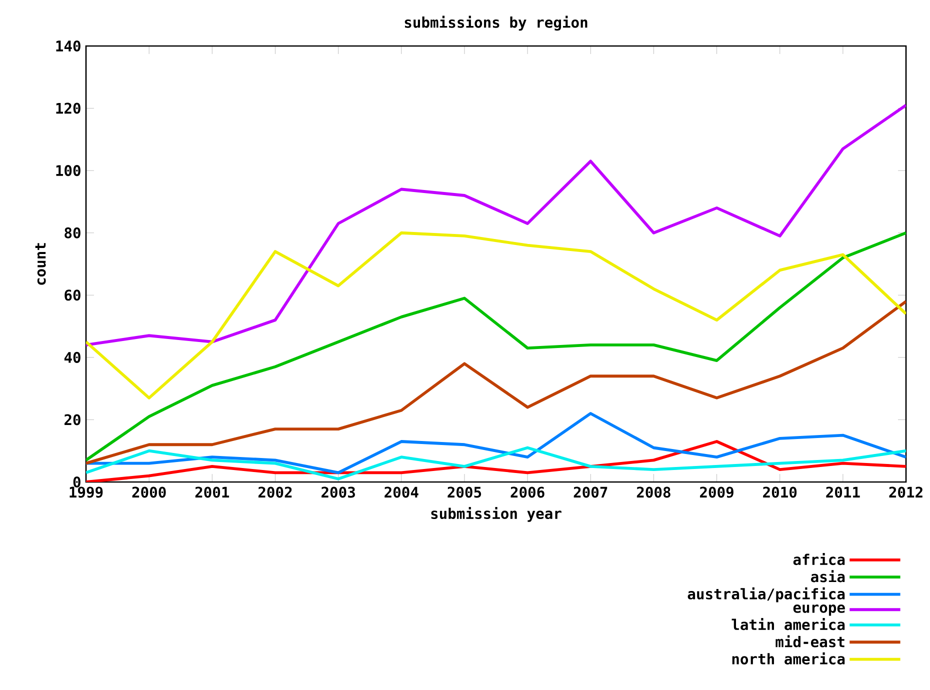  I want to click on y-tick-label: 120, so click(68, 108).